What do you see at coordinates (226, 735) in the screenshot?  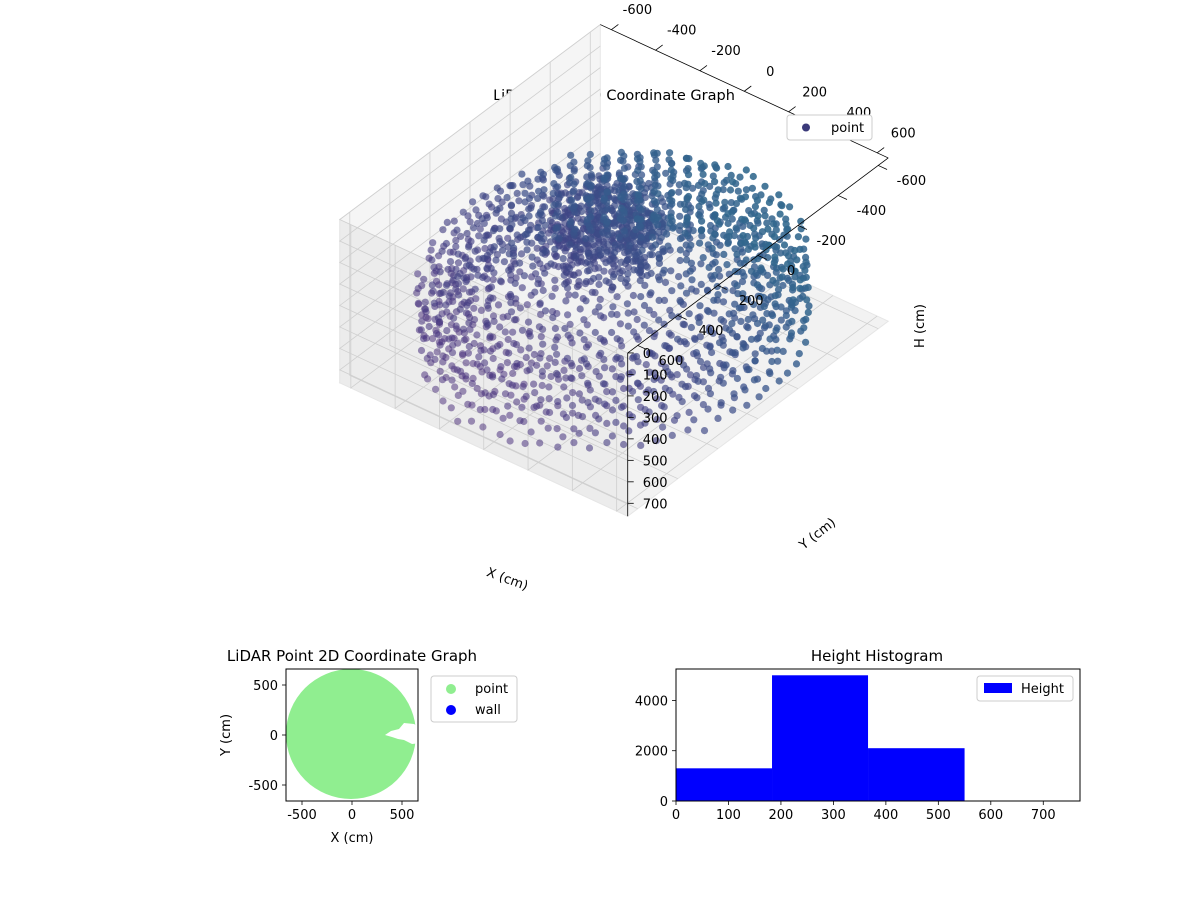 I see `y-axis-label-2d: Y (cm)` at bounding box center [226, 735].